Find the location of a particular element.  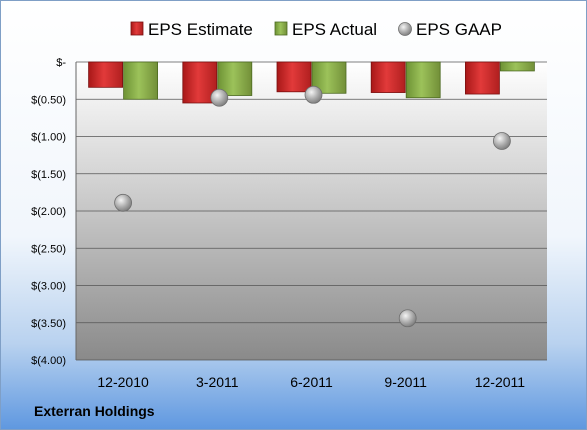

x-tick-label: 12-2010 is located at coordinates (123, 382).